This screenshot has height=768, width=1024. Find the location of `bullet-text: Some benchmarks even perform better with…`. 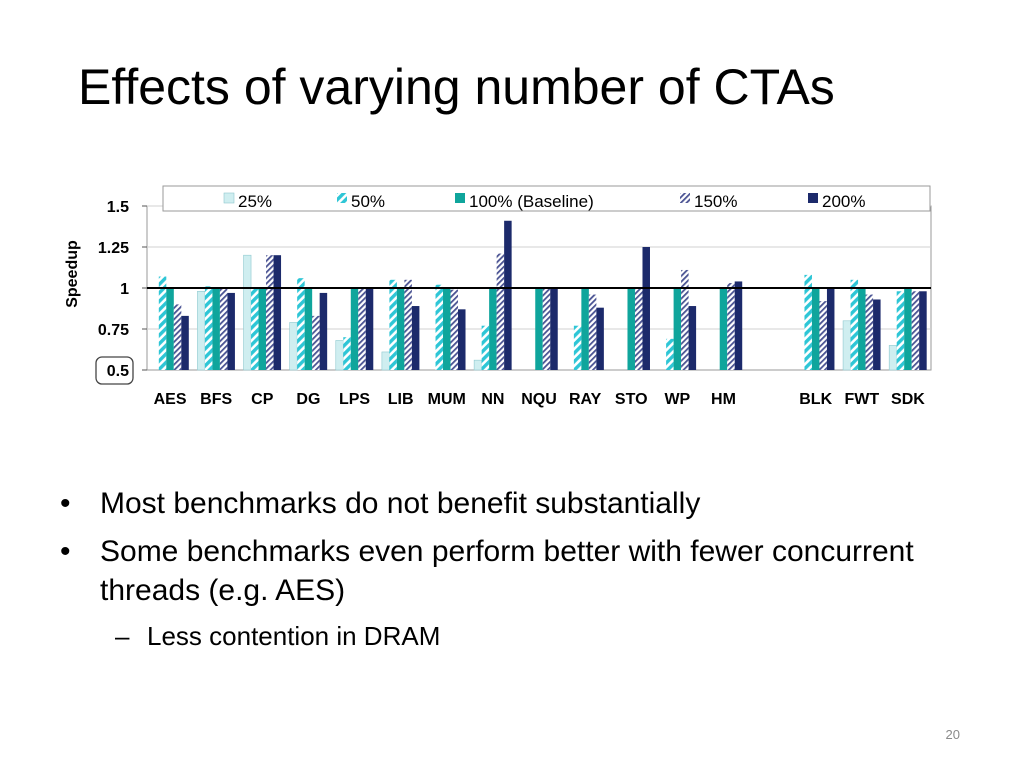

bullet-text: Some benchmarks even perform better with… is located at coordinates (507, 571).